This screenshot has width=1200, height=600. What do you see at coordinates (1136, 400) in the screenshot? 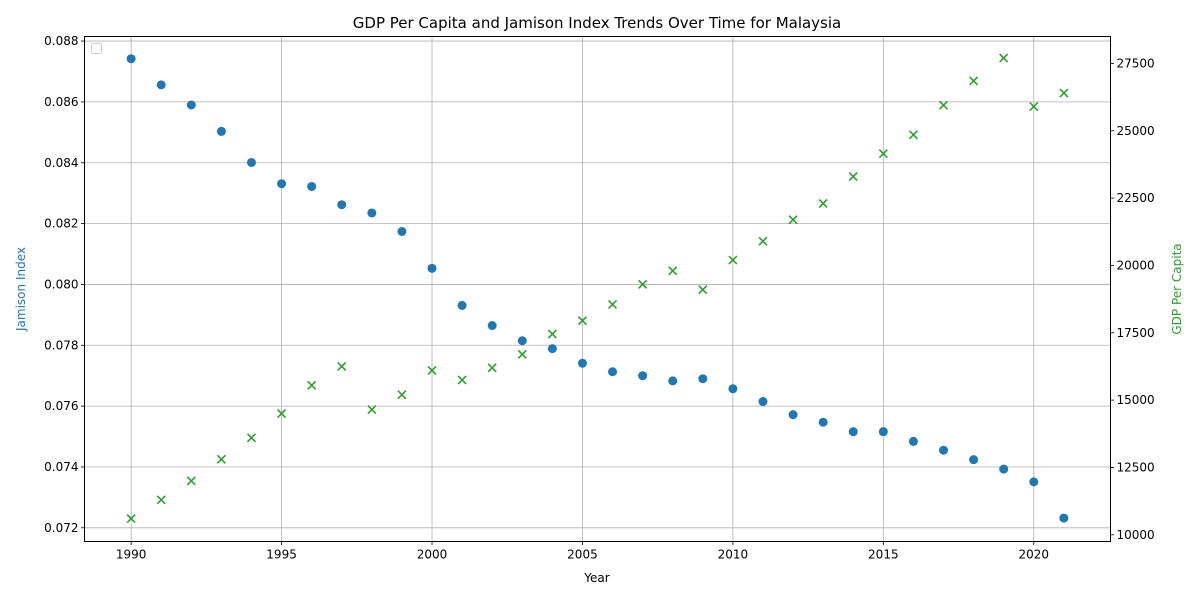
I see `y-right-tick-label: 15000` at bounding box center [1136, 400].